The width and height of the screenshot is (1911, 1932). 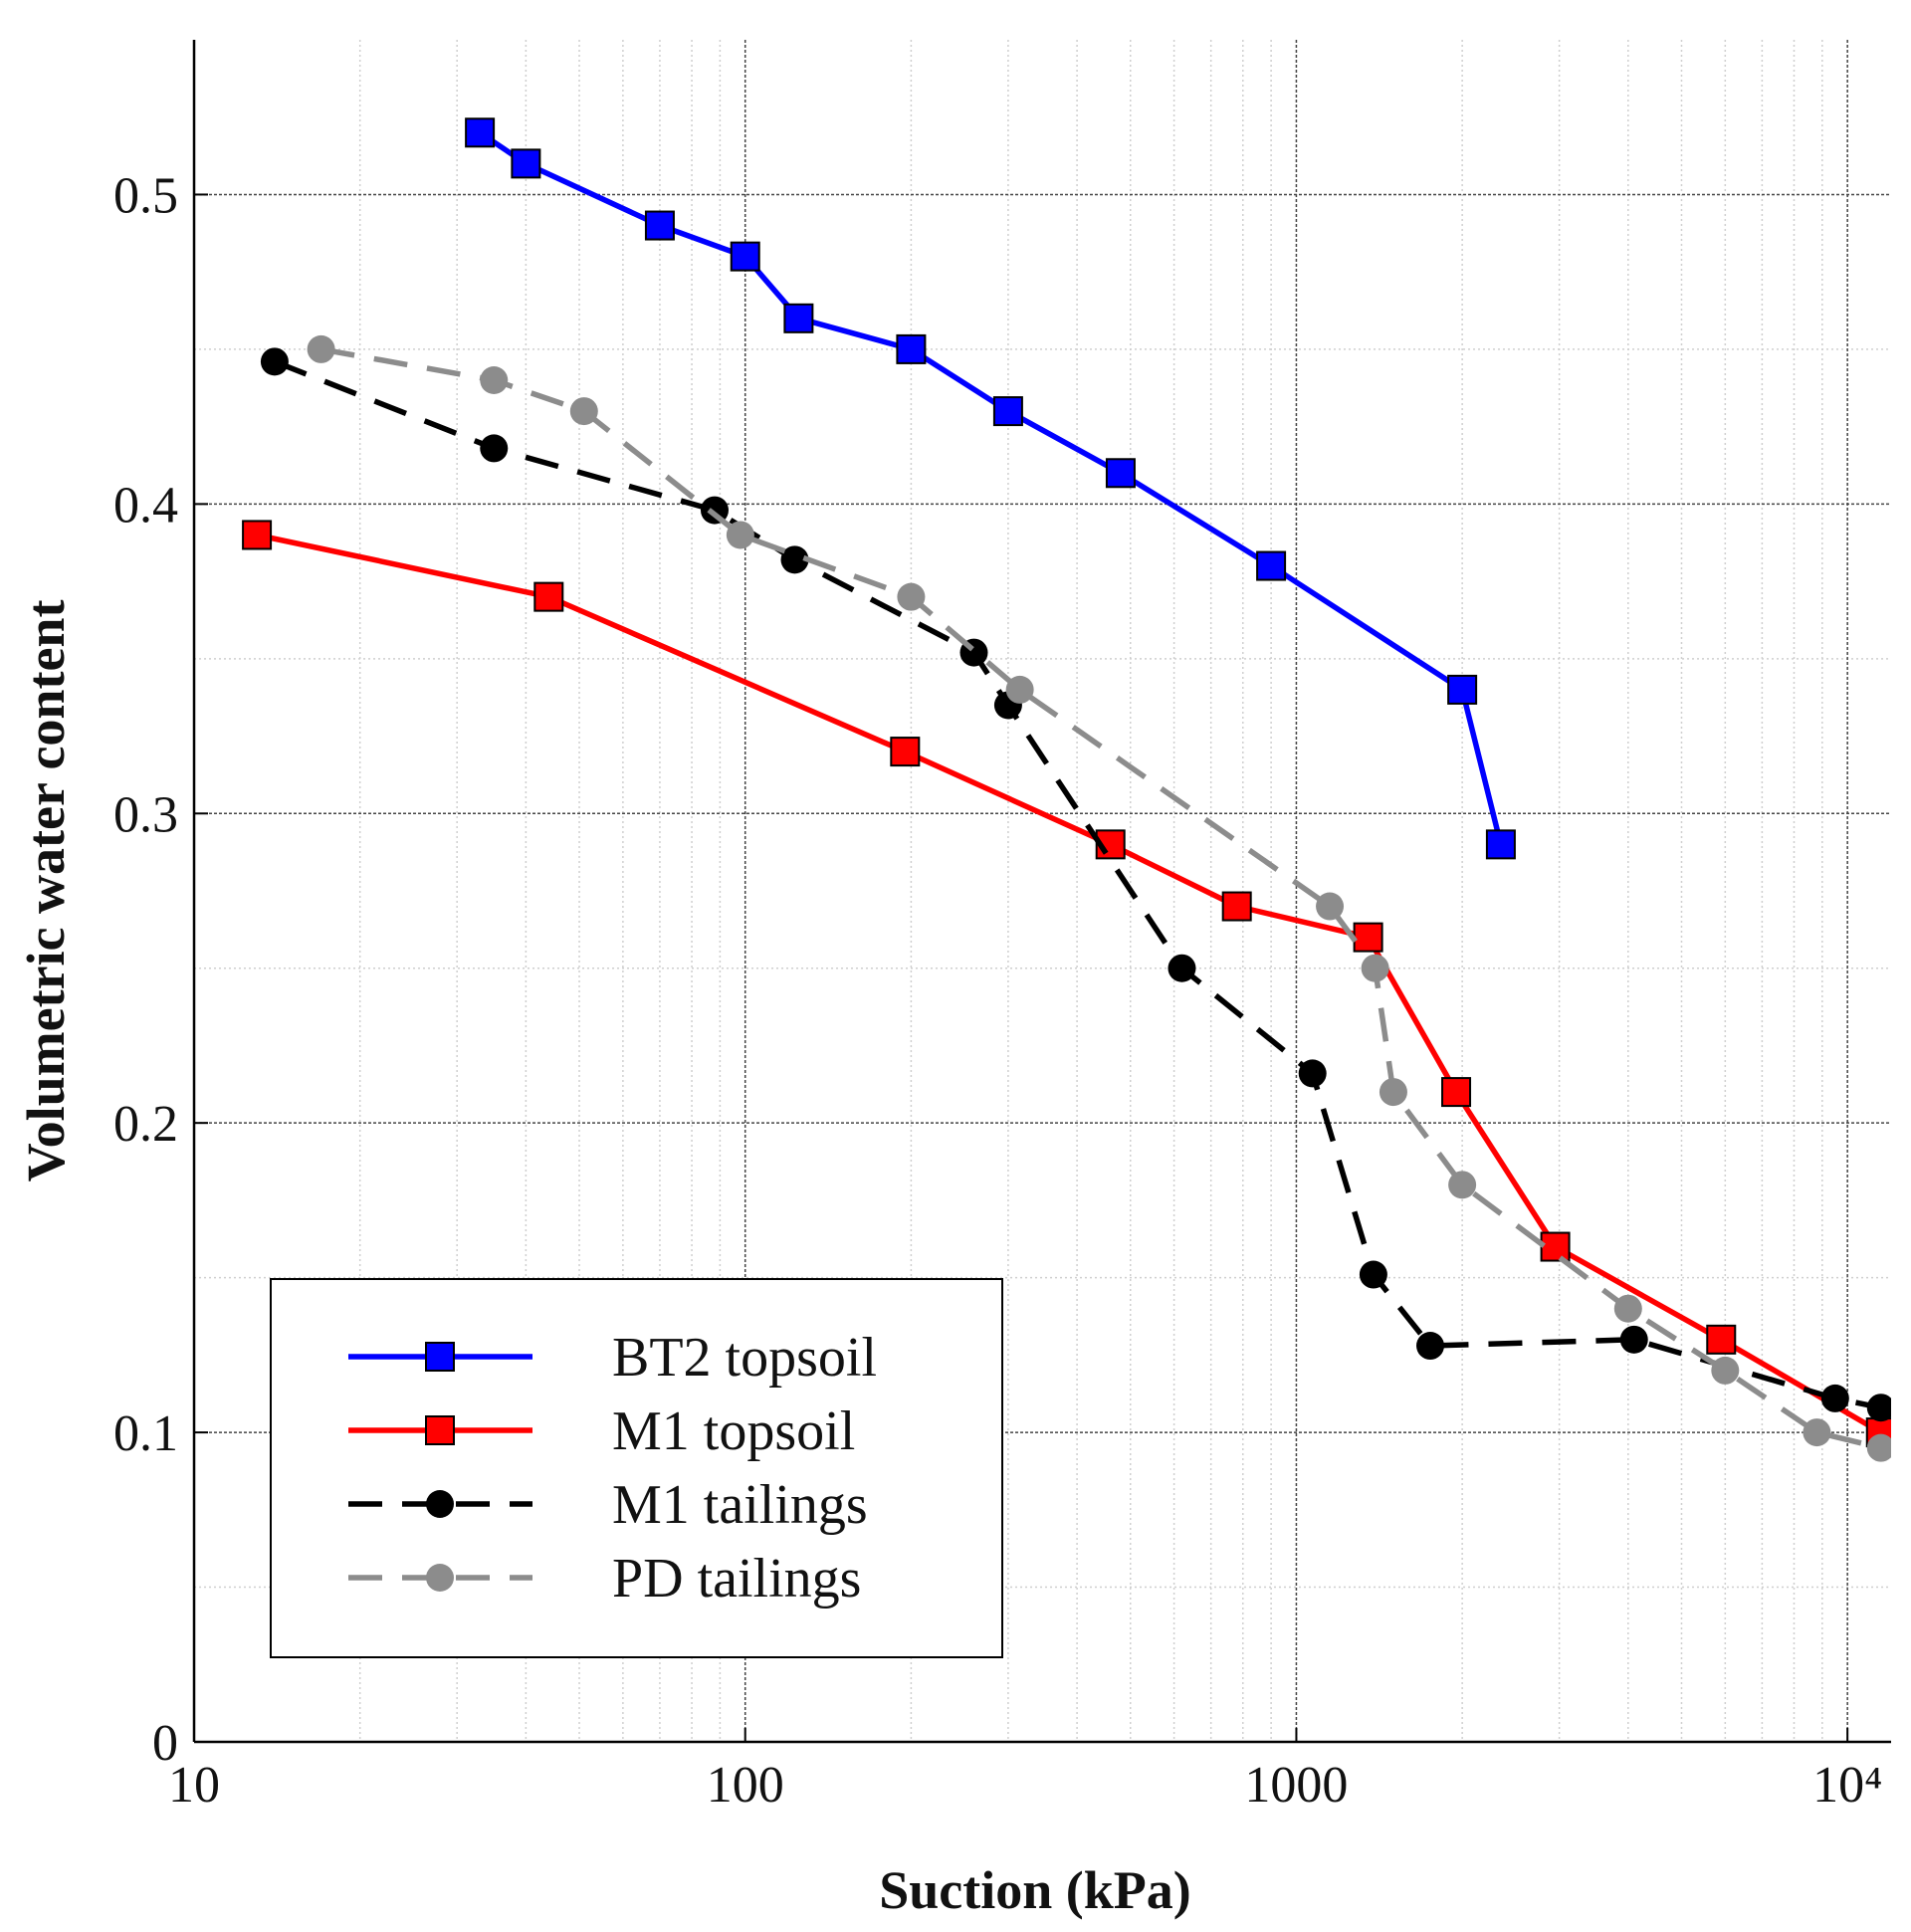 I want to click on x-tick-label: 10, so click(x=194, y=1785).